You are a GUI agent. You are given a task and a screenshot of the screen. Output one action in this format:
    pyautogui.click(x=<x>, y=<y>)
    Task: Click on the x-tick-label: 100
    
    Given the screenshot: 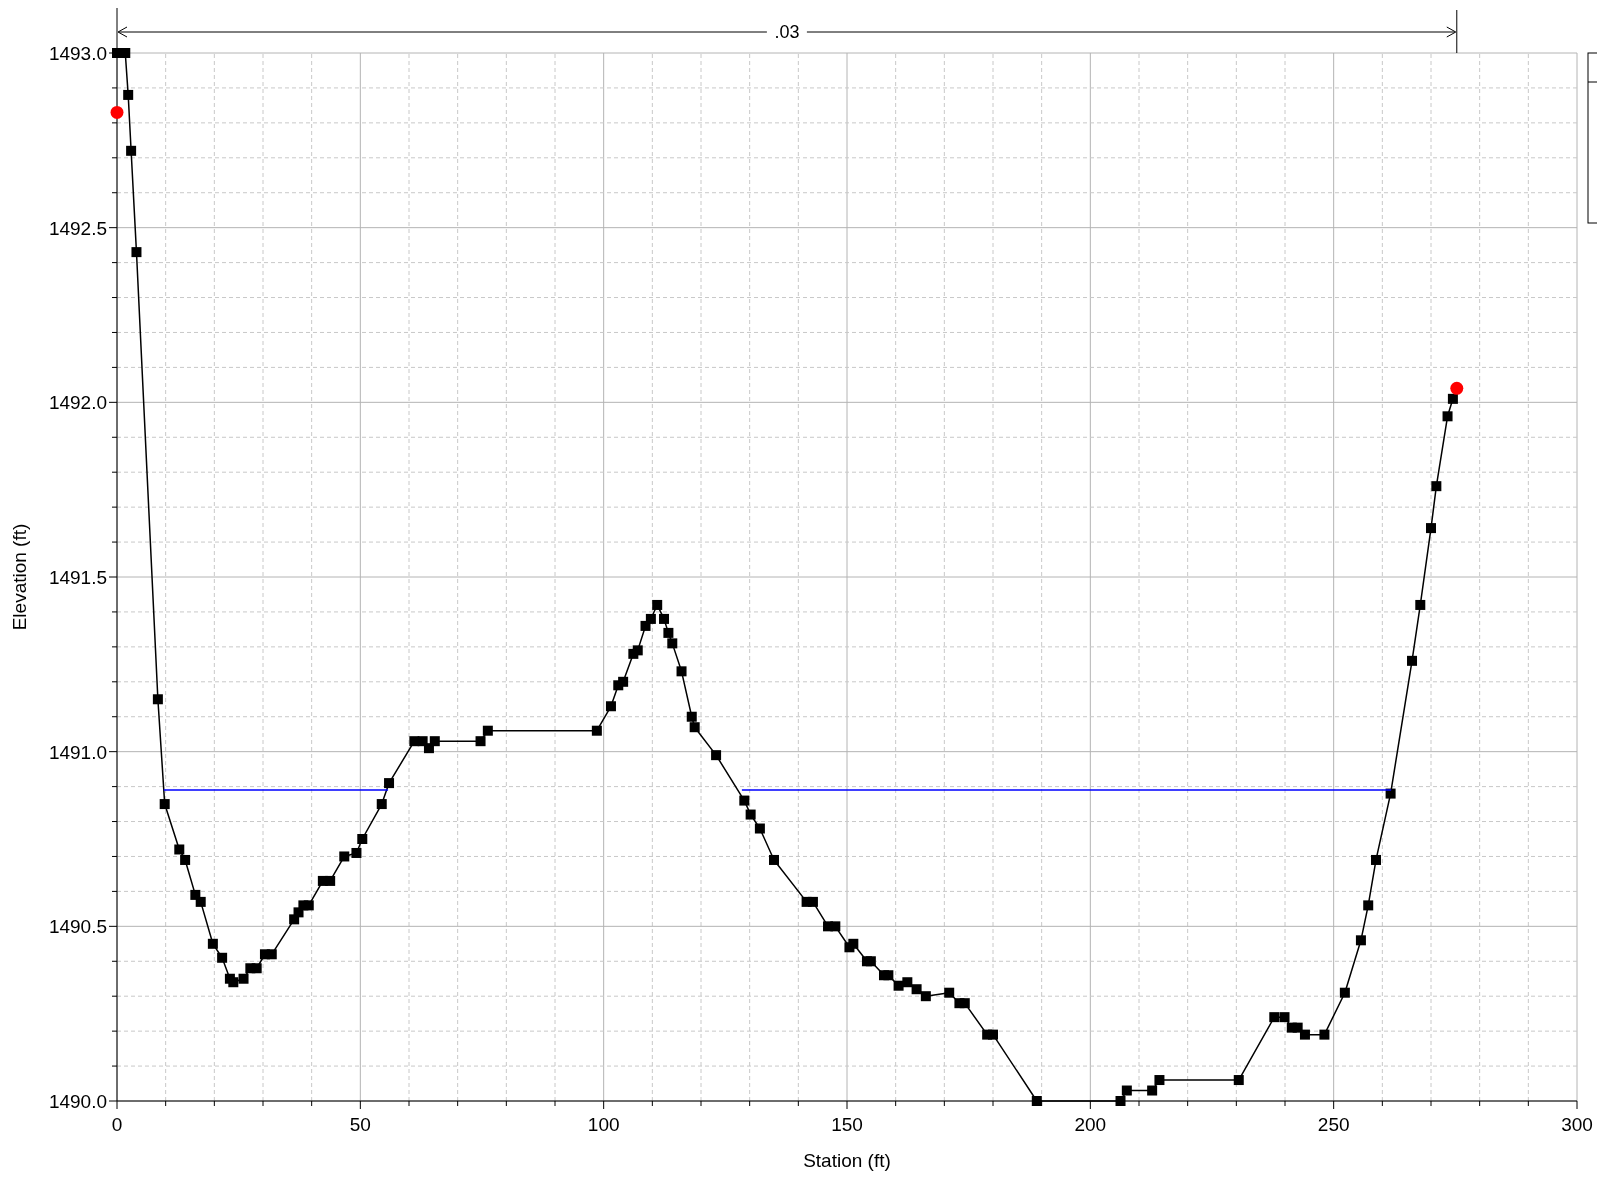 What is the action you would take?
    pyautogui.click(x=603, y=1124)
    